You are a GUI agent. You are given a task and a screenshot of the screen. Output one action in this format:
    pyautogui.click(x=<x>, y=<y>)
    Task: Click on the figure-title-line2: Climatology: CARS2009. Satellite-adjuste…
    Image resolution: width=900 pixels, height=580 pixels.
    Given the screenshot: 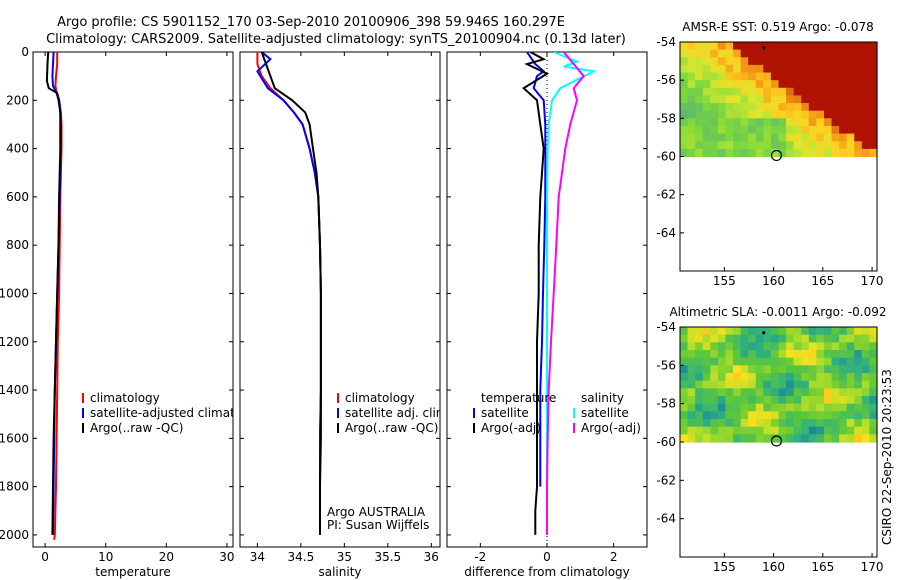 What is the action you would take?
    pyautogui.click(x=336, y=39)
    